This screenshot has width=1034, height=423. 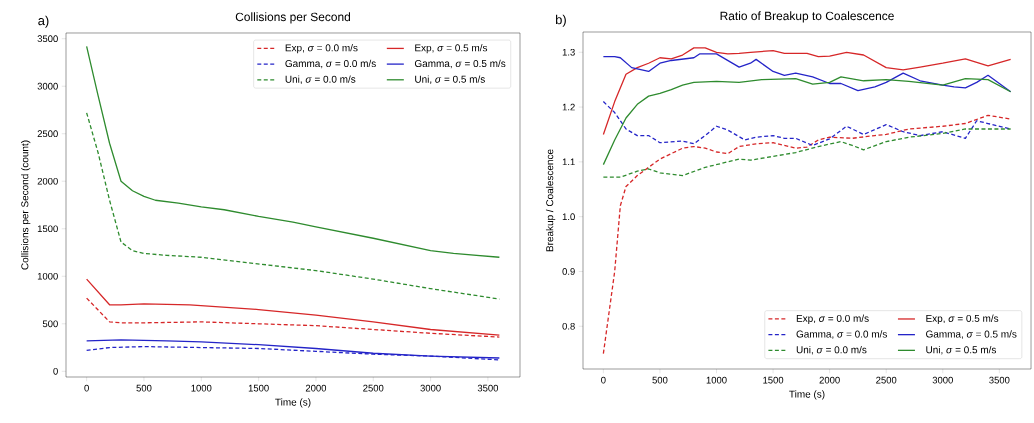 What do you see at coordinates (807, 17) in the screenshot?
I see `chart-title: Ratio of Breakup to Coalescence` at bounding box center [807, 17].